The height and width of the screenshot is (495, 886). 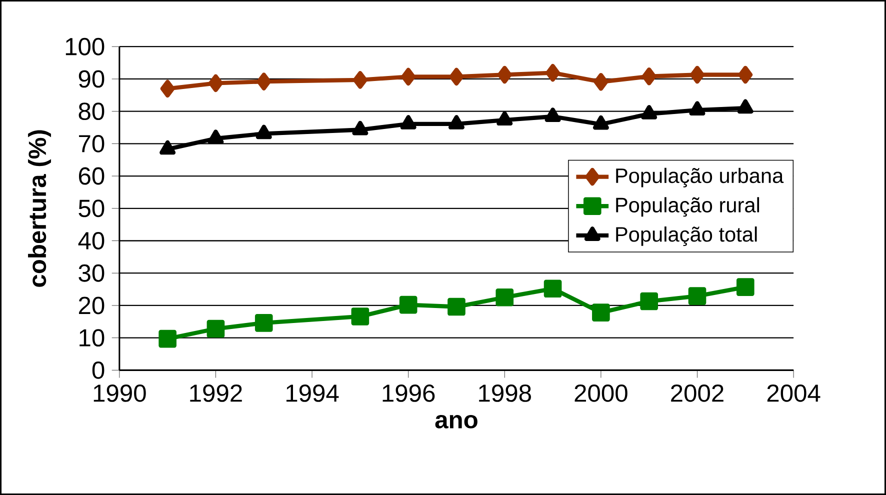 I want to click on y-tick-label: 10, so click(x=92, y=338).